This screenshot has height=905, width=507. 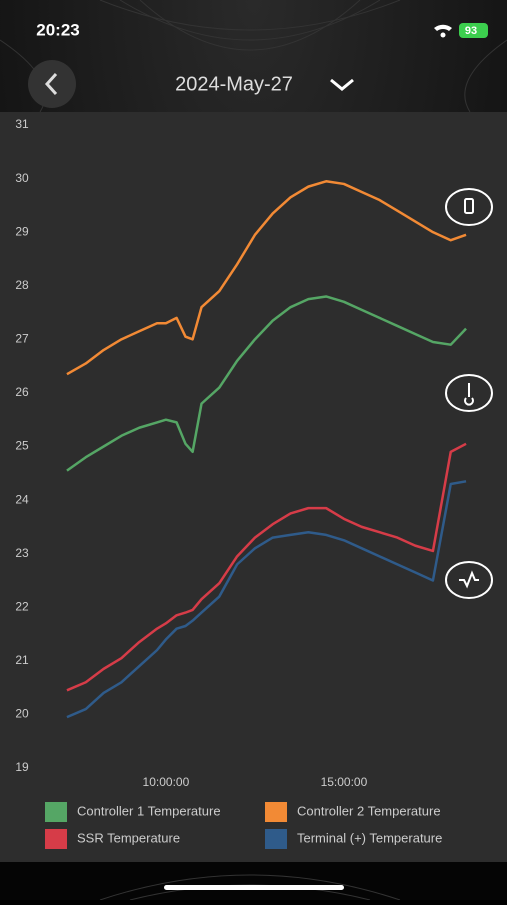 I want to click on y-tick-label: 26, so click(x=22, y=392).